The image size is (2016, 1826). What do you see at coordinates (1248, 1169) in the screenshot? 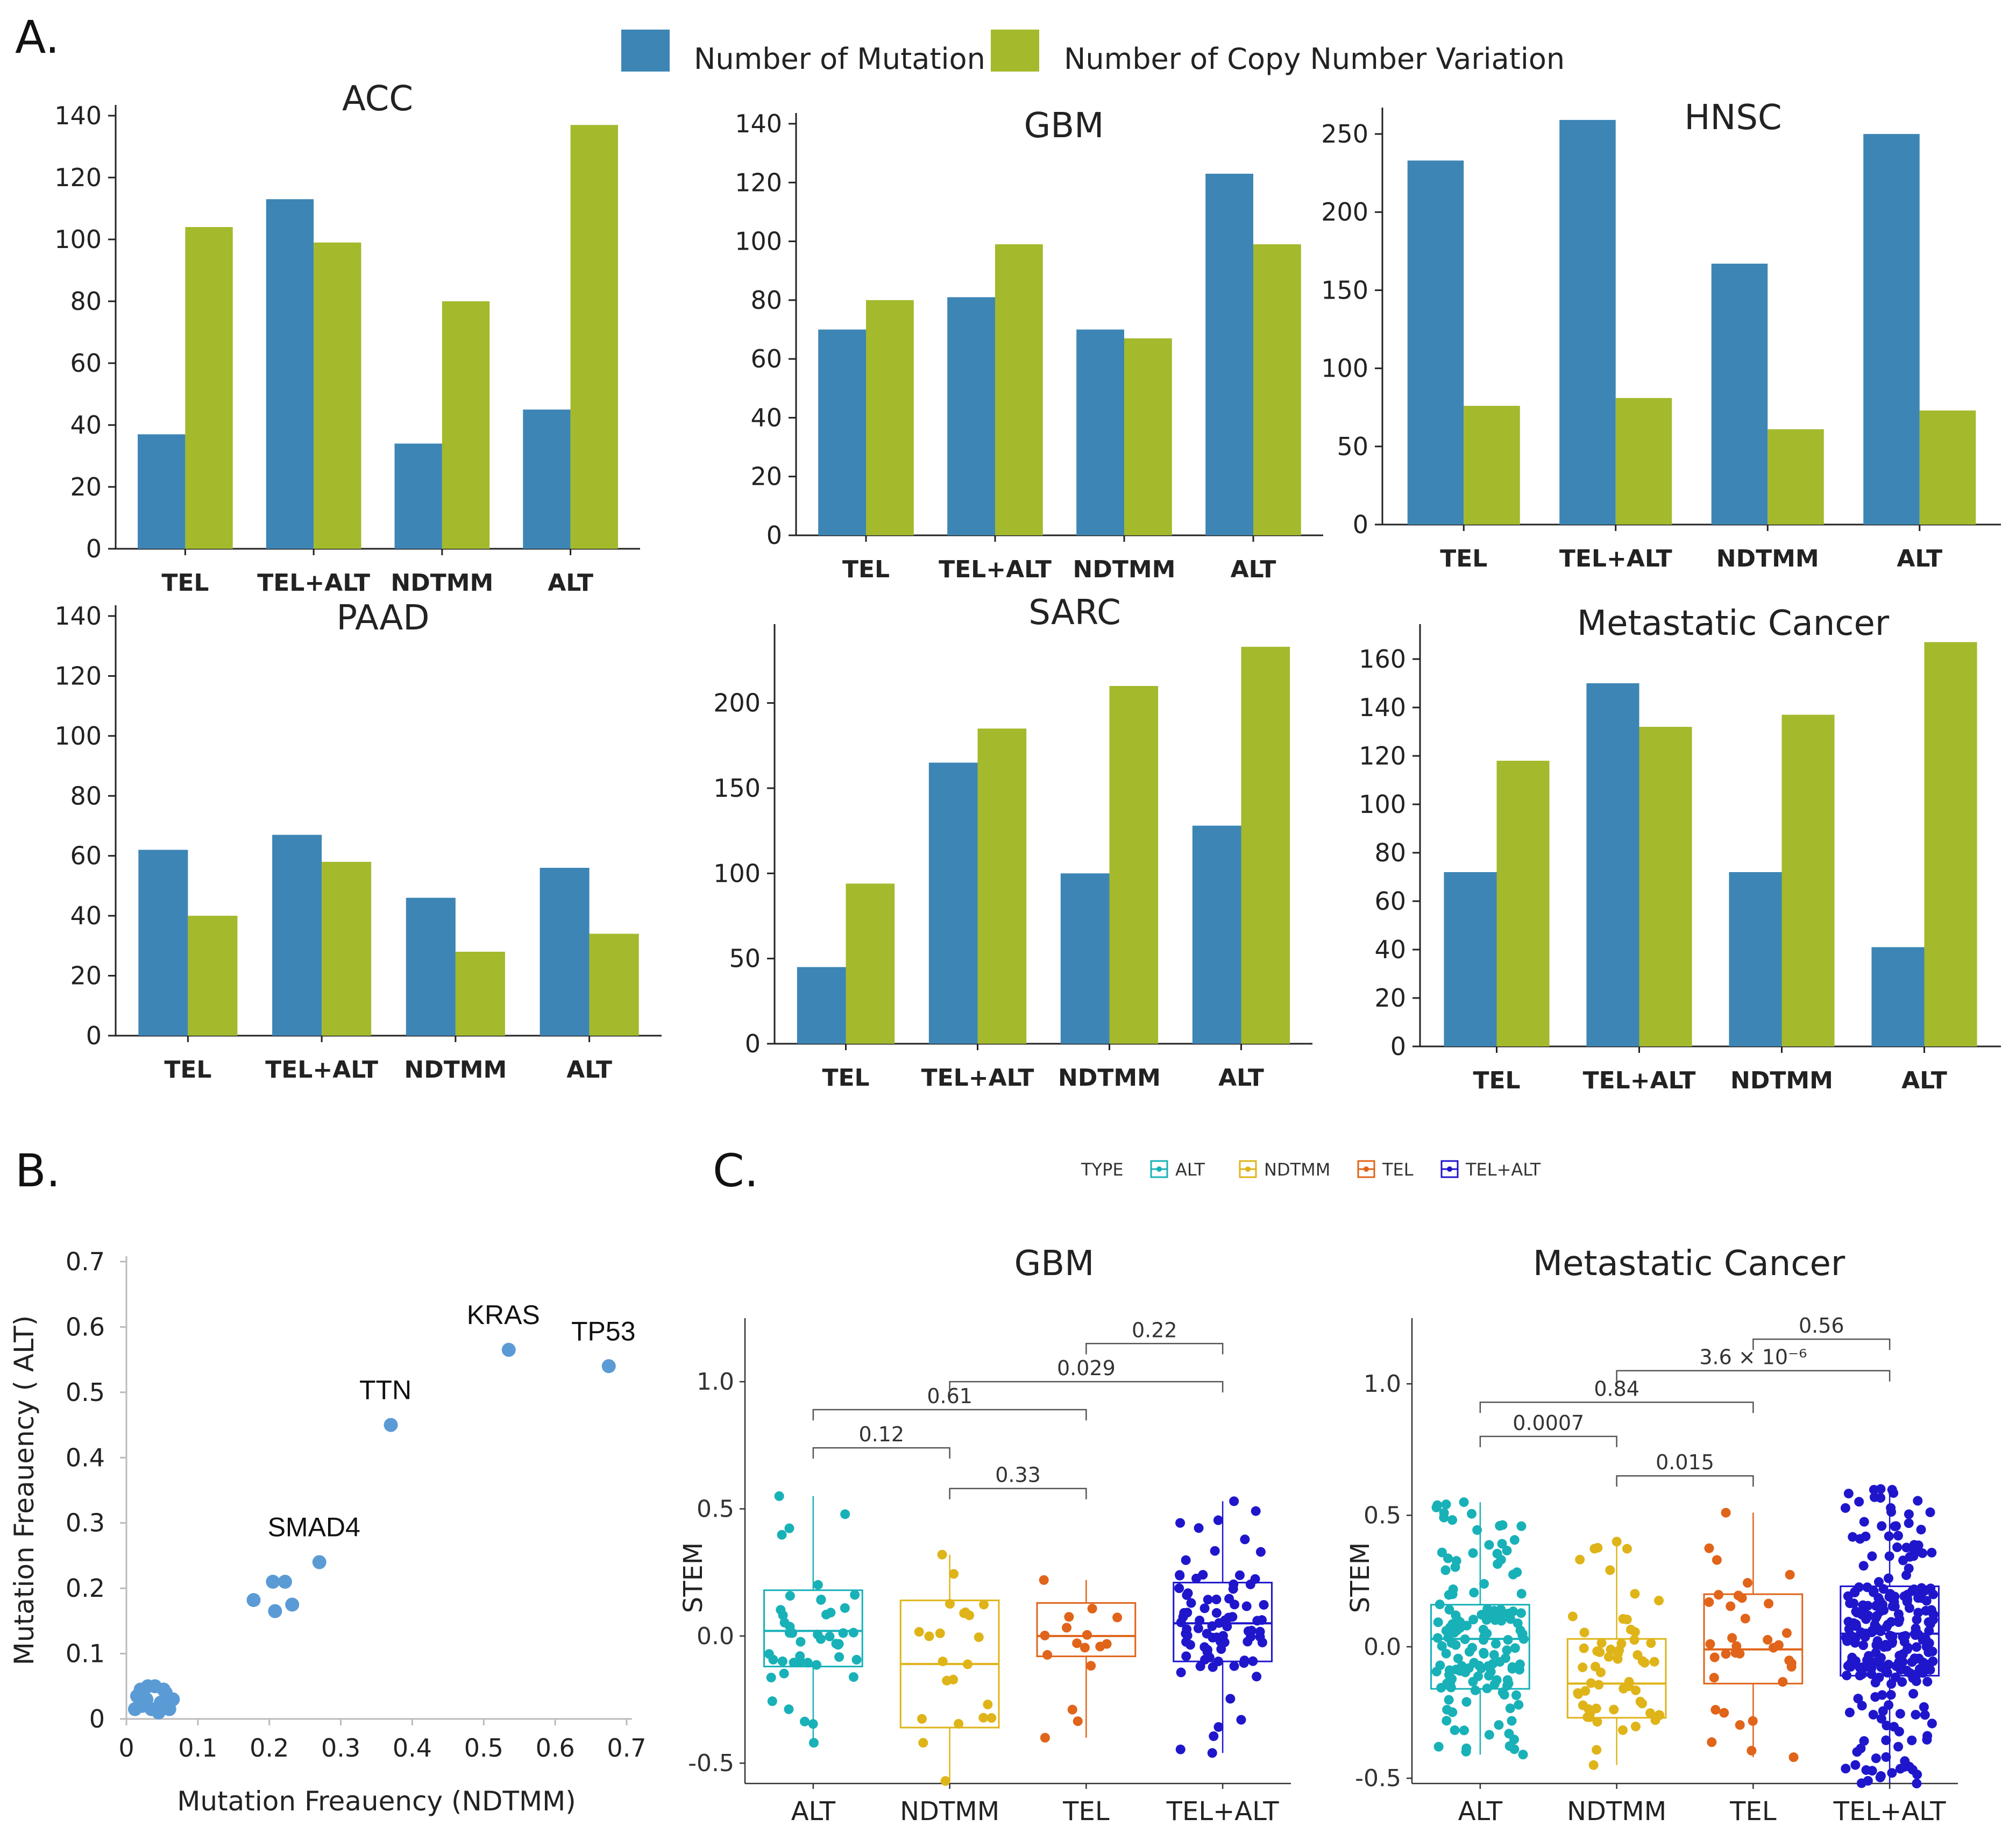
I see `legend-c-key-dot` at bounding box center [1248, 1169].